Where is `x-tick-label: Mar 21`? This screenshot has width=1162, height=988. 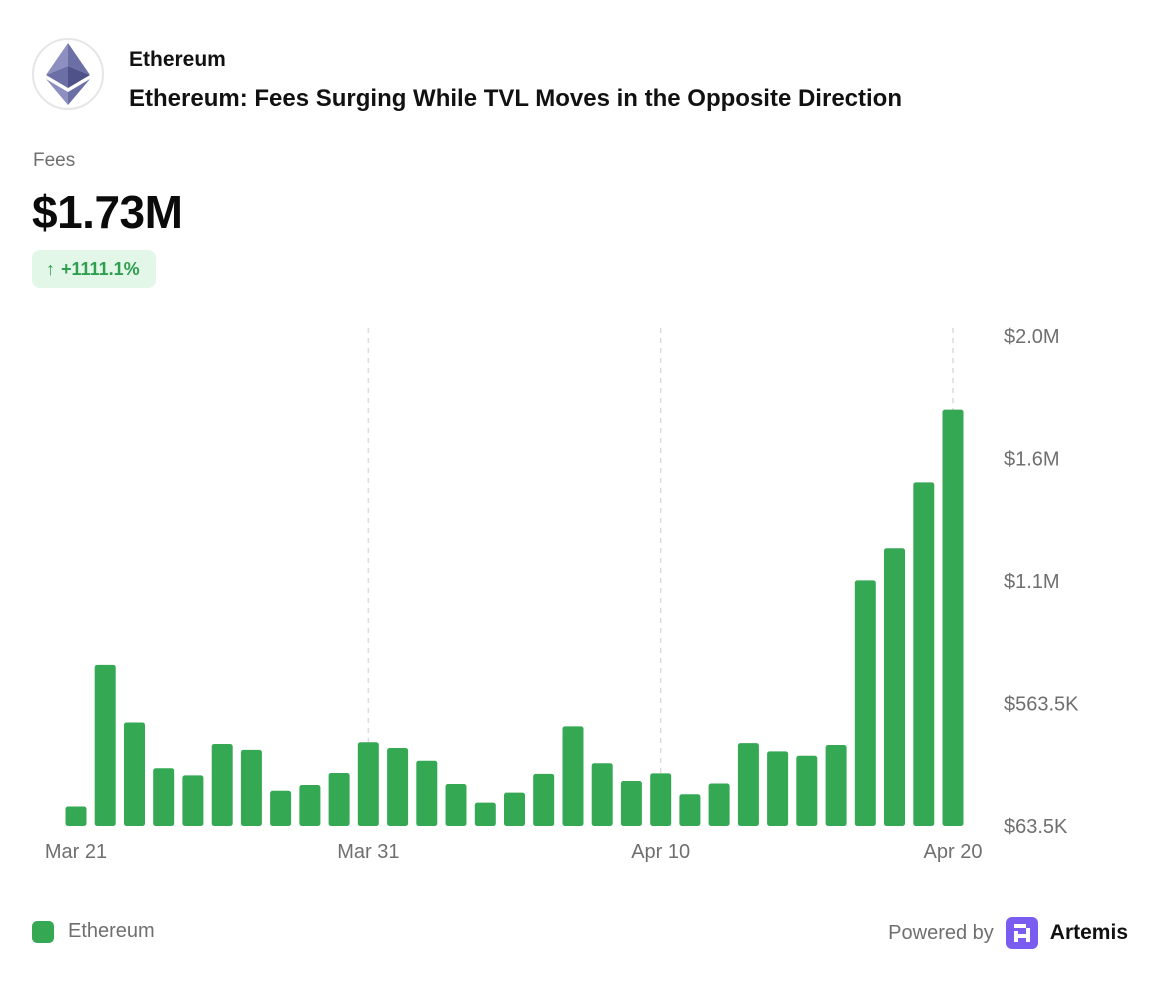
x-tick-label: Mar 21 is located at coordinates (76, 852).